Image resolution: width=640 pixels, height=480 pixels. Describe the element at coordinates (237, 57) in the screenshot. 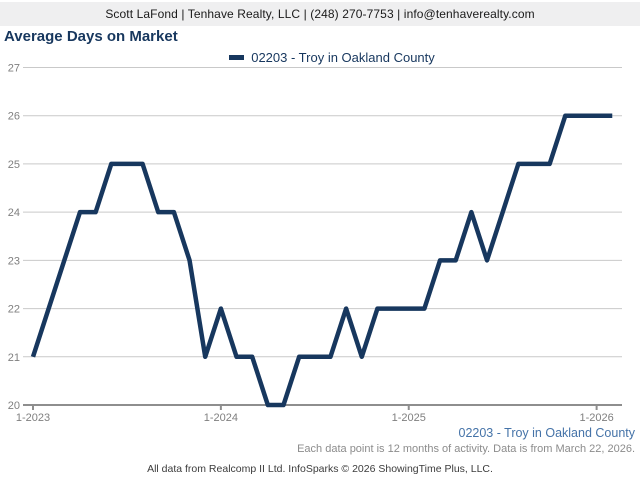

I see `legend-line-swatch` at that location.